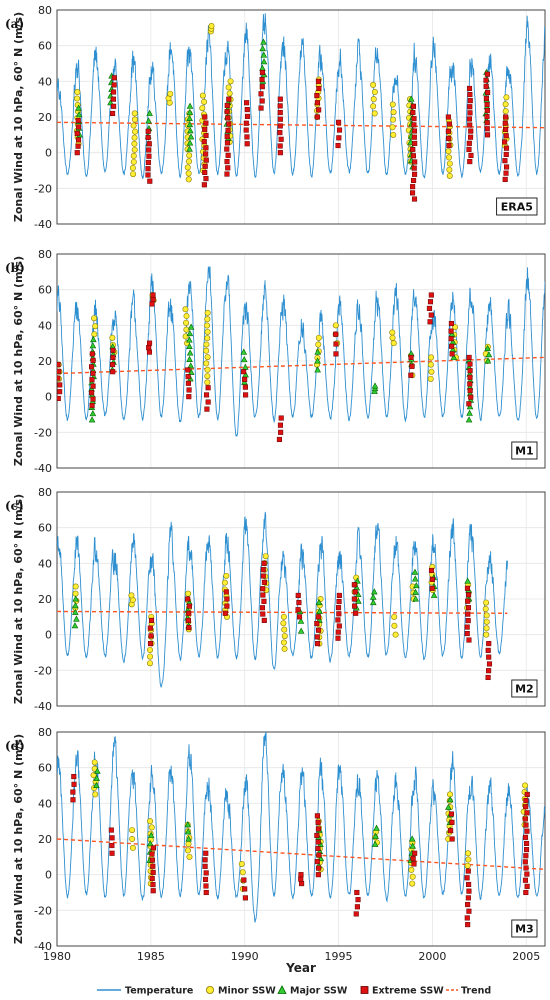  Describe the element at coordinates (526, 956) in the screenshot. I see `x-tick-label: 2005` at that location.